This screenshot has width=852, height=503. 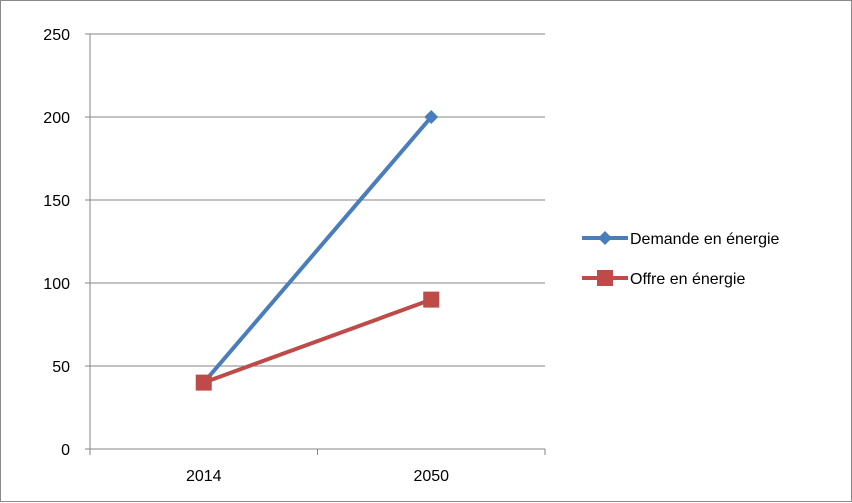 What do you see at coordinates (705, 239) in the screenshot?
I see `legend-label: Demande en énergie` at bounding box center [705, 239].